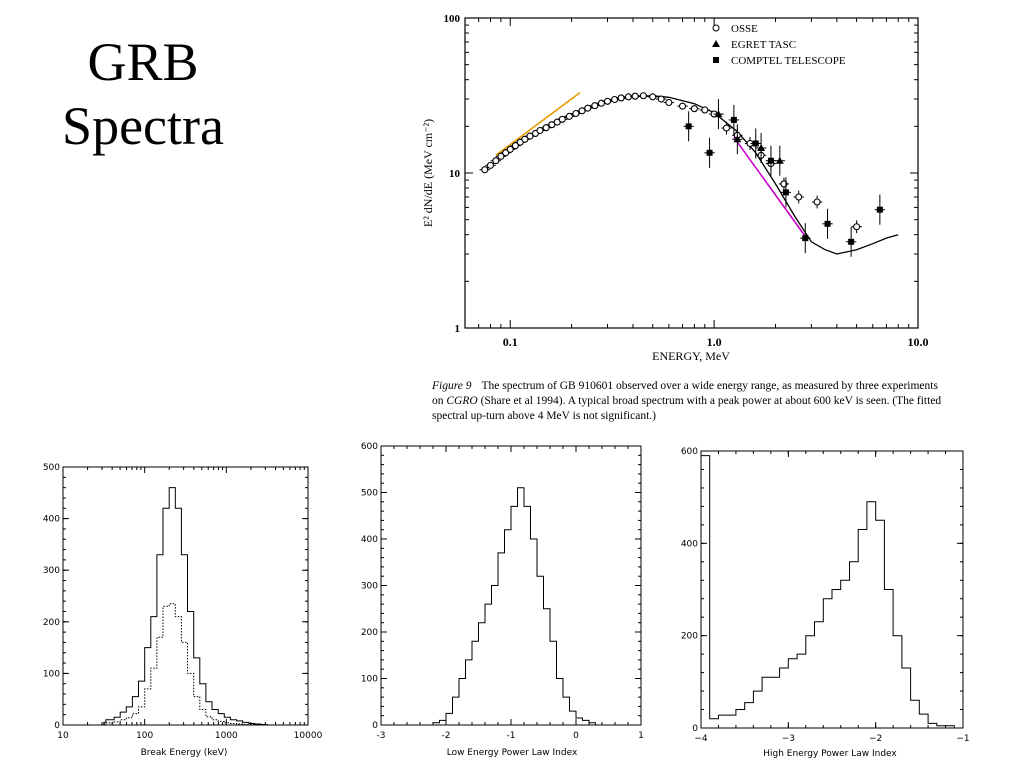 This screenshot has width=1024, height=768. I want to click on spectrum-y-tick-label: 10, so click(455, 174).